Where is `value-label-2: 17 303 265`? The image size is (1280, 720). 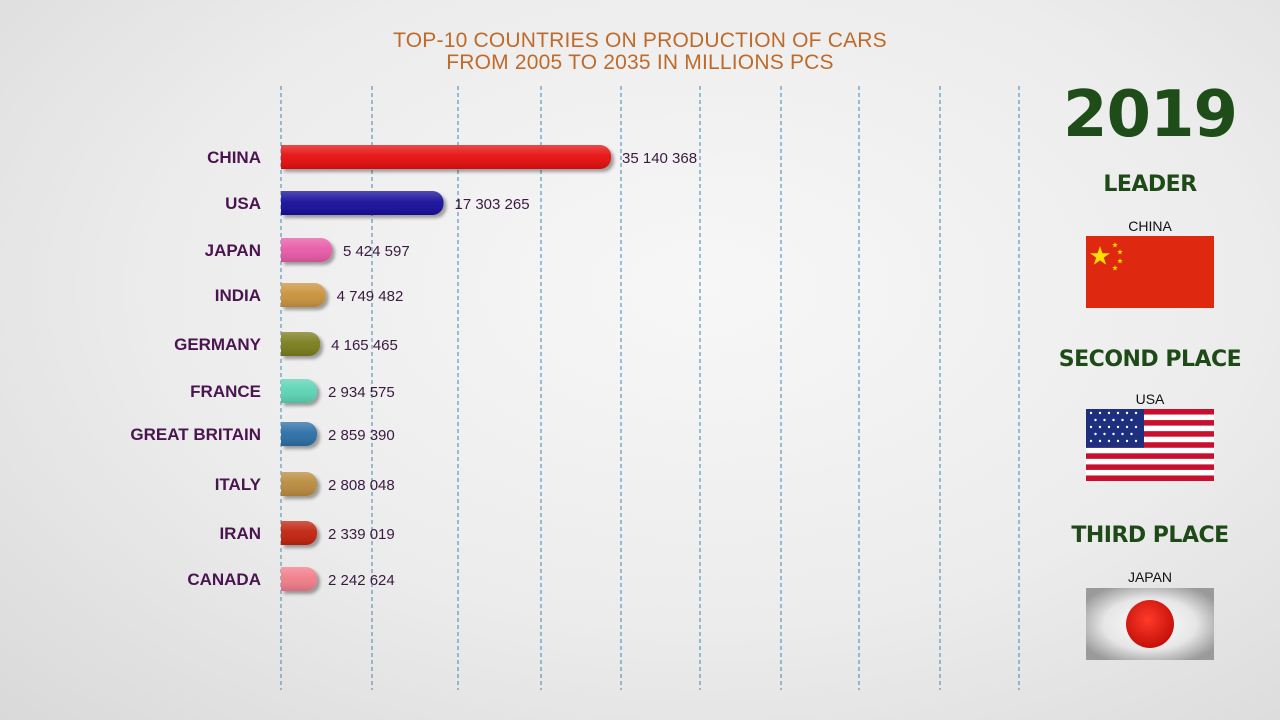 value-label-2: 17 303 265 is located at coordinates (491, 204).